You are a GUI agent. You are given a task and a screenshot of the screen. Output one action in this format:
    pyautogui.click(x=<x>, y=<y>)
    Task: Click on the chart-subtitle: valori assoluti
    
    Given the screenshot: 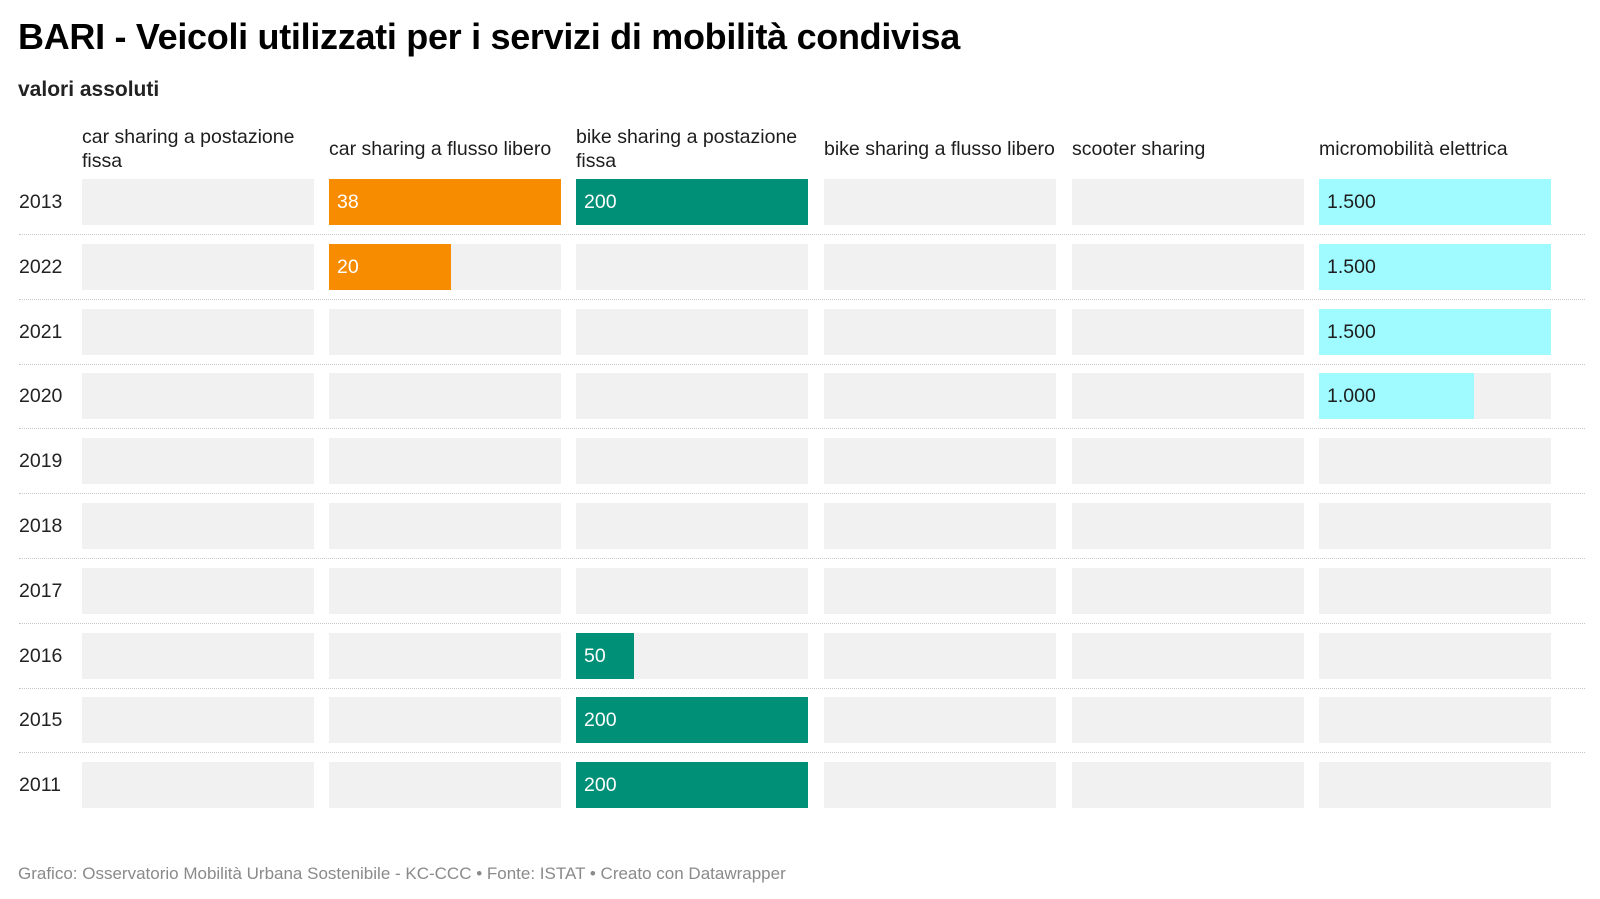 What is the action you would take?
    pyautogui.click(x=89, y=89)
    